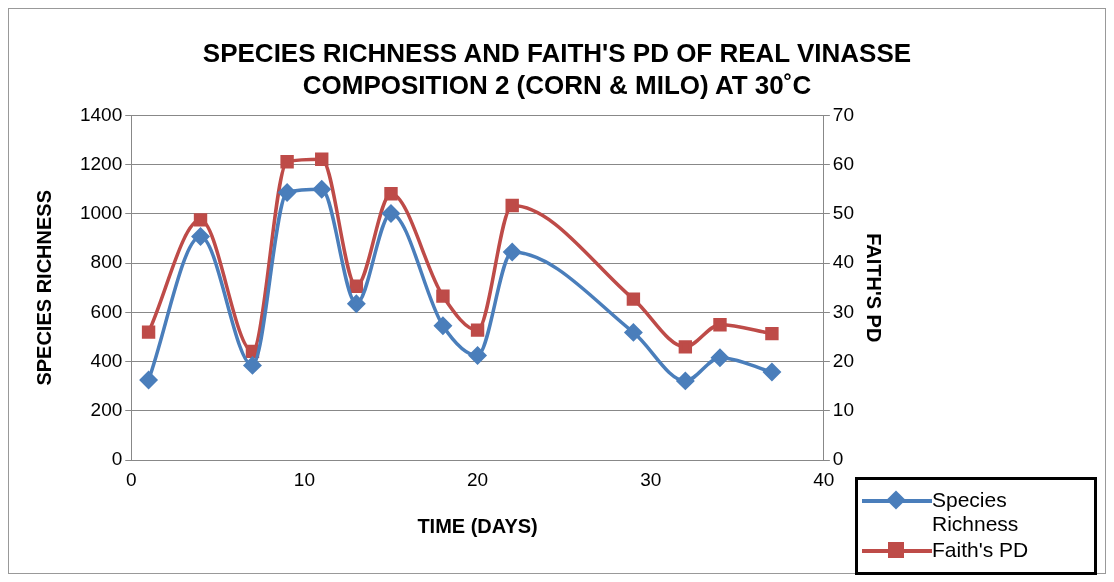 This screenshot has width=1114, height=582. Describe the element at coordinates (478, 479) in the screenshot. I see `x-tick-label: 20` at that location.